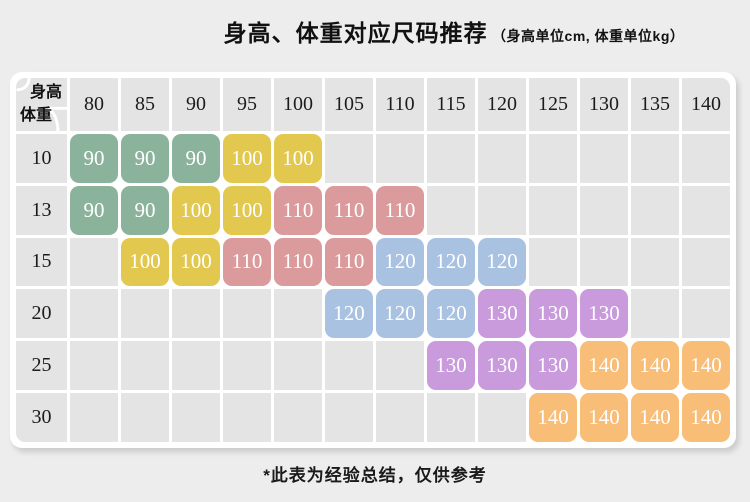 Image resolution: width=750 pixels, height=502 pixels. I want to click on page-title: 身高、体重对应尺码推荐 （身高单位cm, 体重单位kg）, so click(375, 31).